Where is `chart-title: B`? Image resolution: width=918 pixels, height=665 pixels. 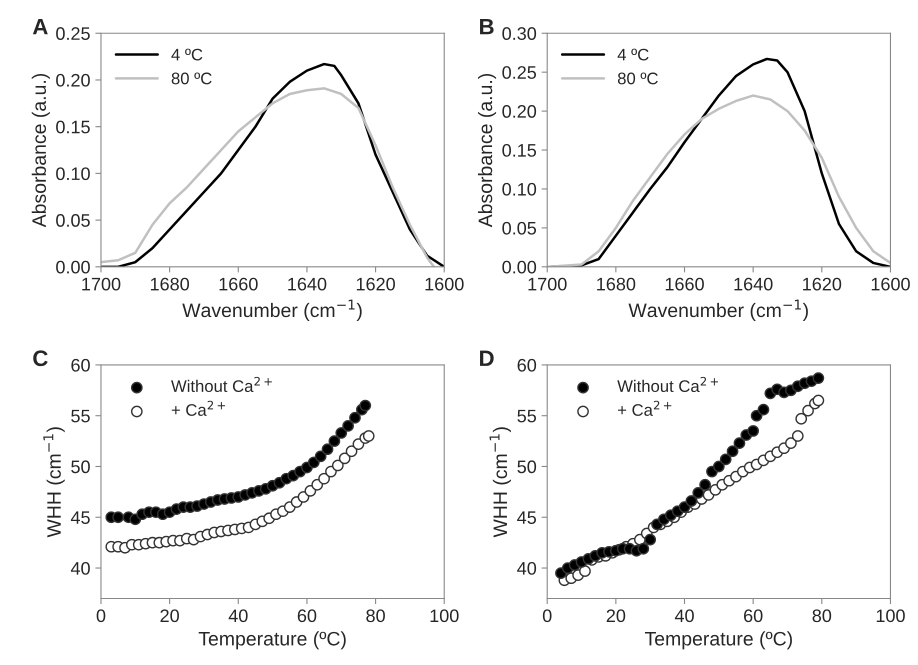
chart-title: B is located at coordinates (487, 26).